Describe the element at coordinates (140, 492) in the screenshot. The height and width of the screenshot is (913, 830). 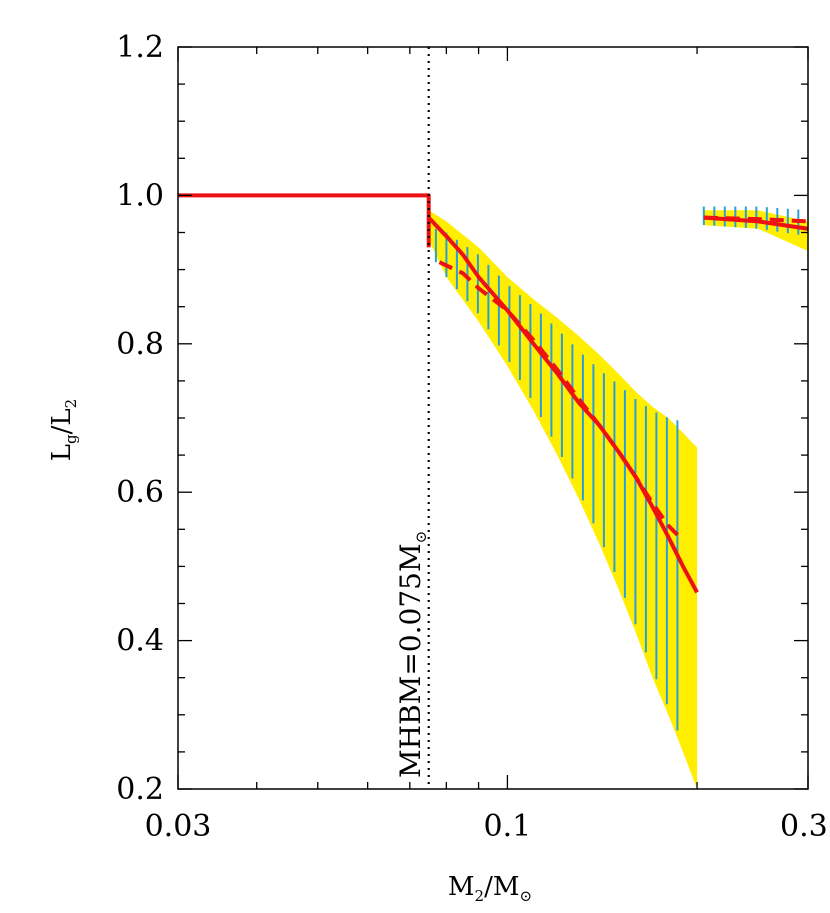
I see `y-tick-label: 0.6` at that location.